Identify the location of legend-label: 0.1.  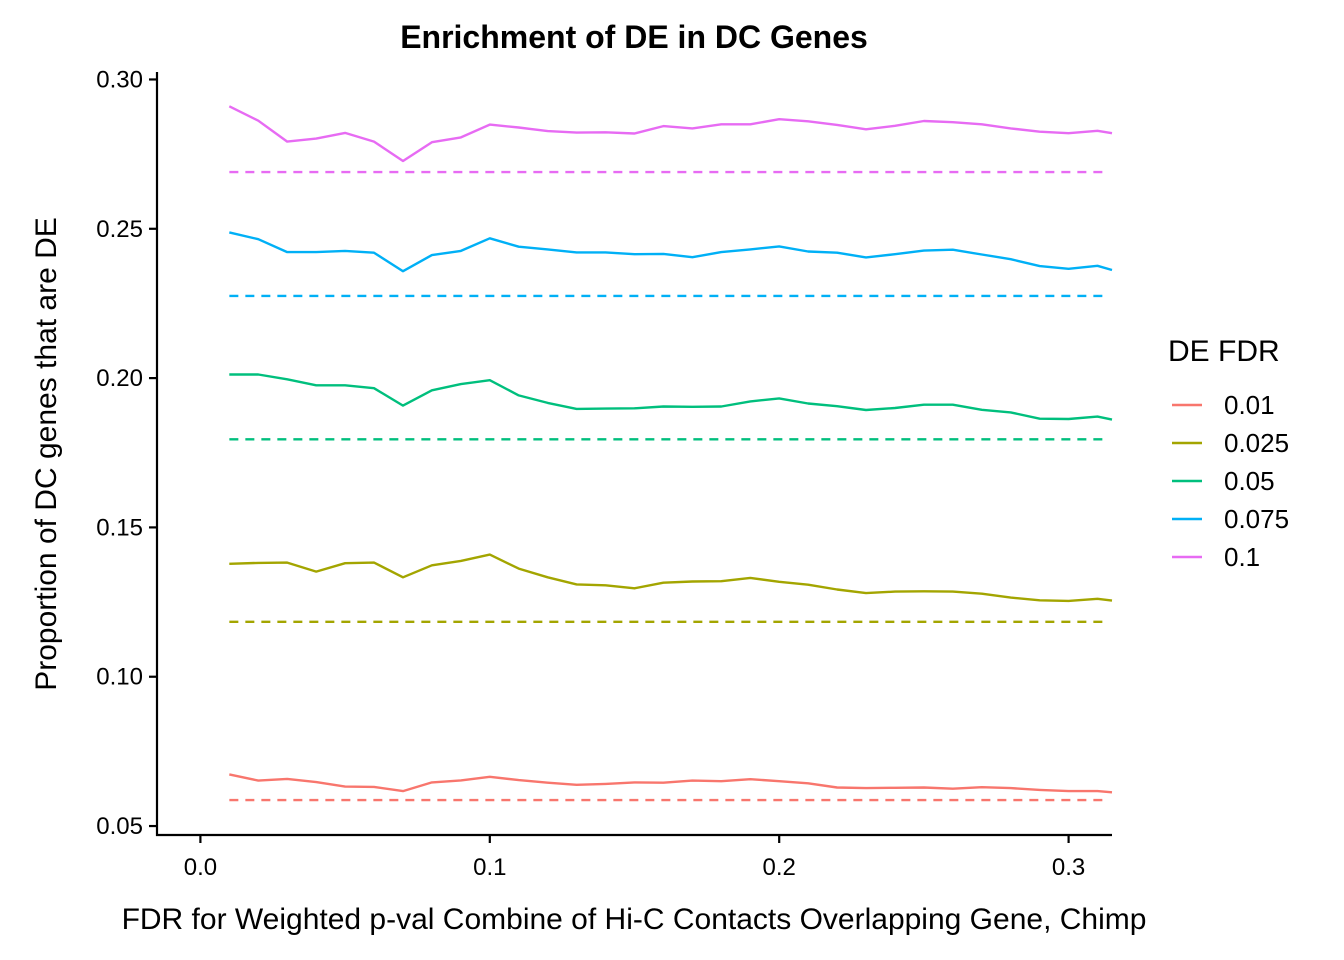
(1242, 557).